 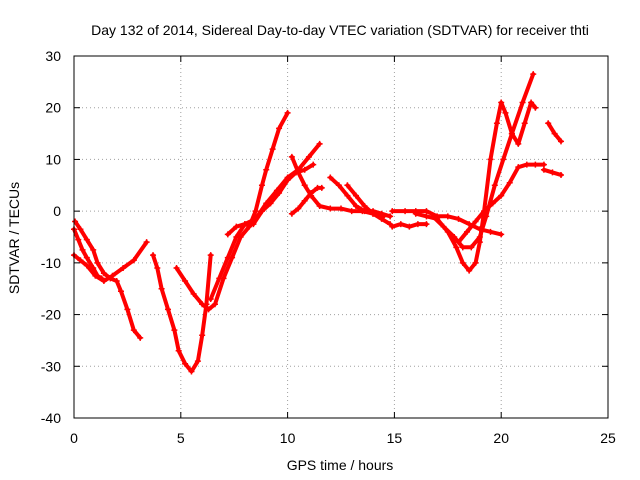 What do you see at coordinates (51, 263) in the screenshot?
I see `y-tick-label: -10` at bounding box center [51, 263].